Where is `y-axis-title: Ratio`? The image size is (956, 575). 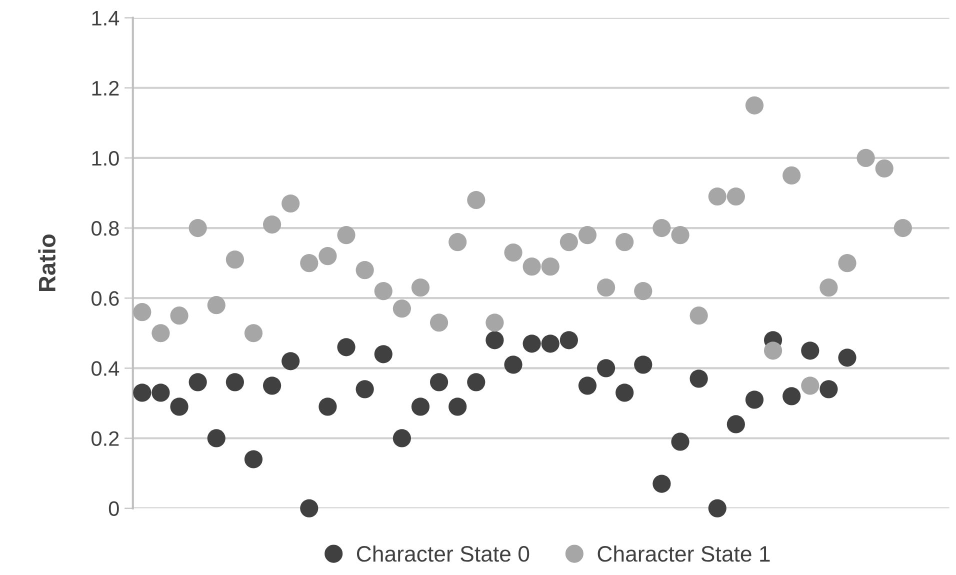 y-axis-title: Ratio is located at coordinates (47, 262).